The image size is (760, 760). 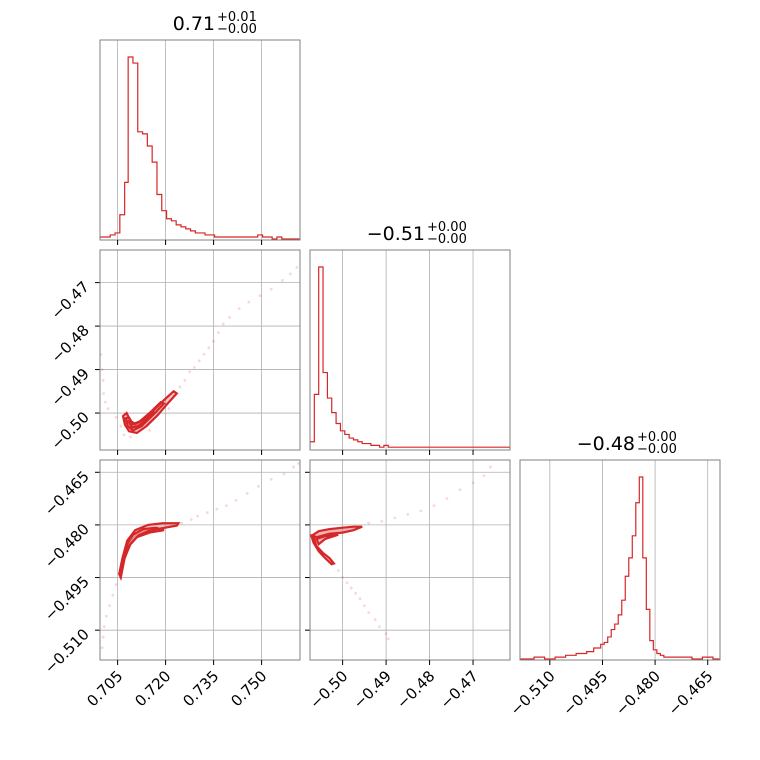 I want to click on x-tick-label: −0.480, so click(x=638, y=693).